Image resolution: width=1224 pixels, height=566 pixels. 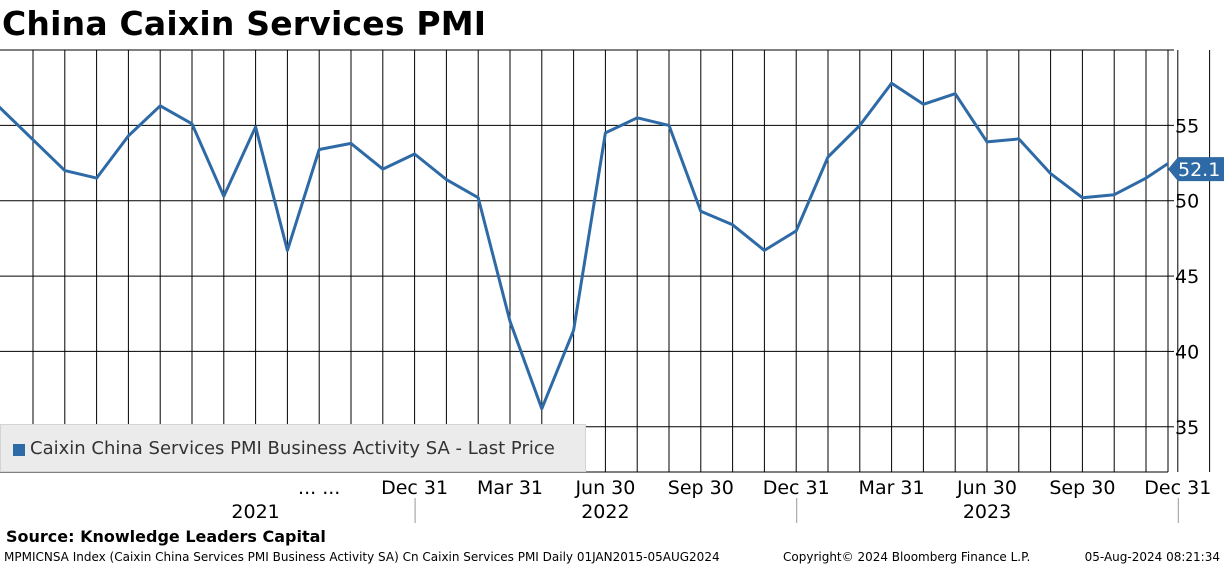 I want to click on y-axis-ticks: 35 40 45 50 55, so click(x=1183, y=244).